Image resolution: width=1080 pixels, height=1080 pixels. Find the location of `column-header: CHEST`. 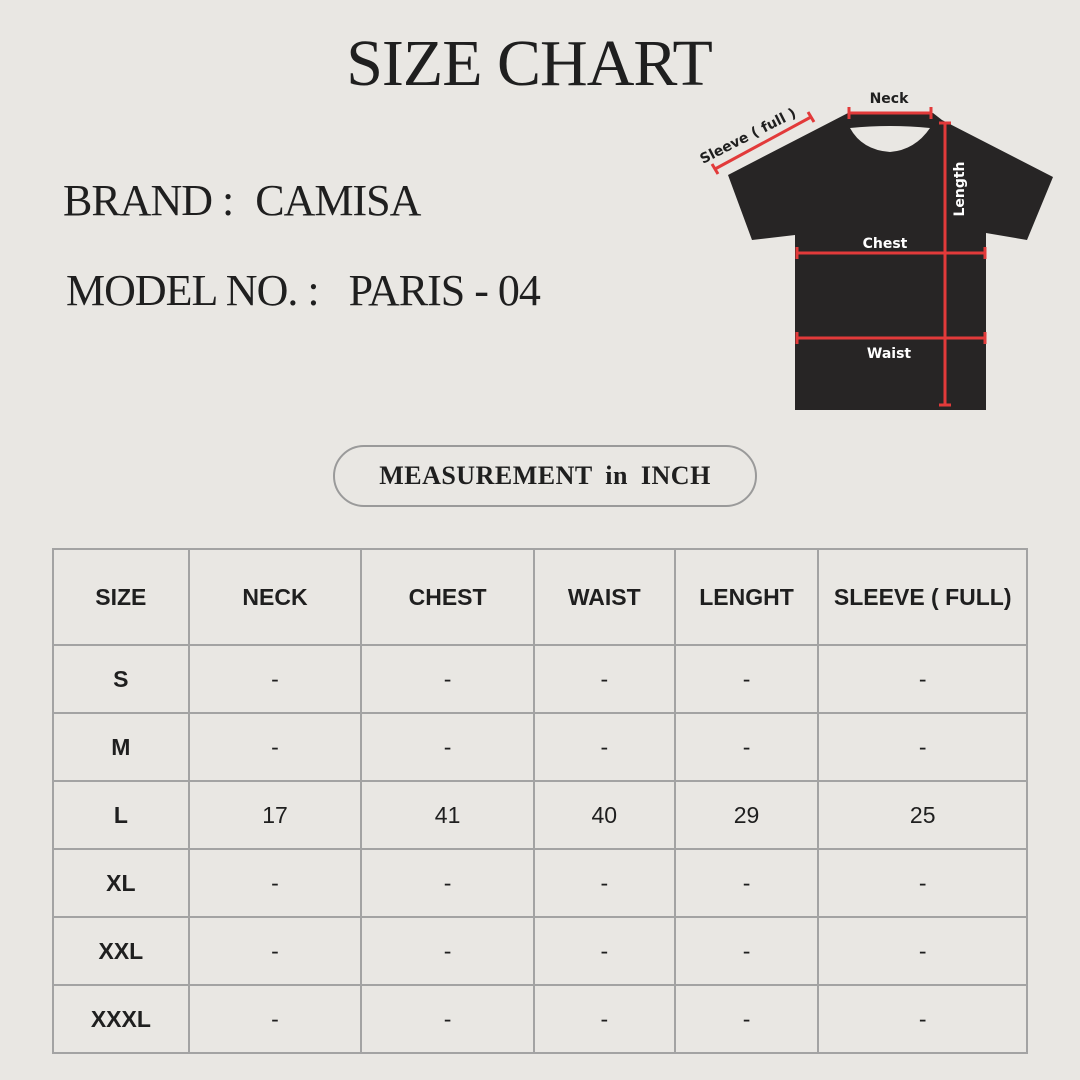

column-header: CHEST is located at coordinates (447, 597).